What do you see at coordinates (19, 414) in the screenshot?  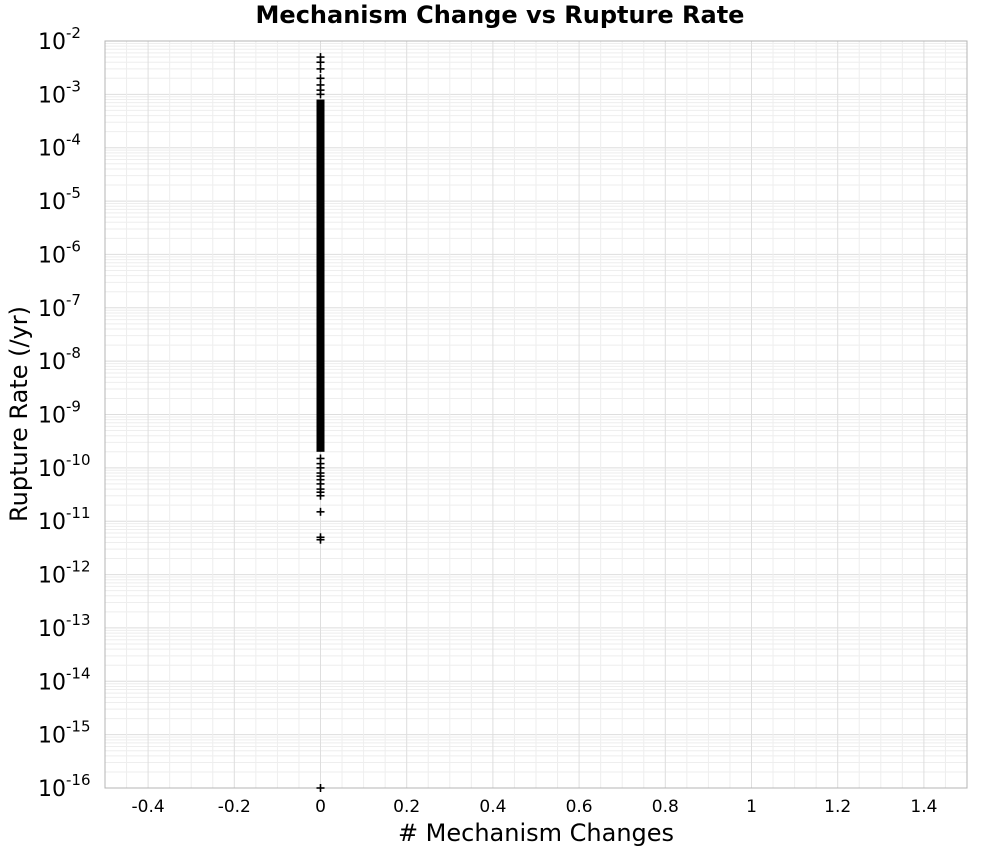 I see `y-axis-label: Rupture Rate (/yr)` at bounding box center [19, 414].